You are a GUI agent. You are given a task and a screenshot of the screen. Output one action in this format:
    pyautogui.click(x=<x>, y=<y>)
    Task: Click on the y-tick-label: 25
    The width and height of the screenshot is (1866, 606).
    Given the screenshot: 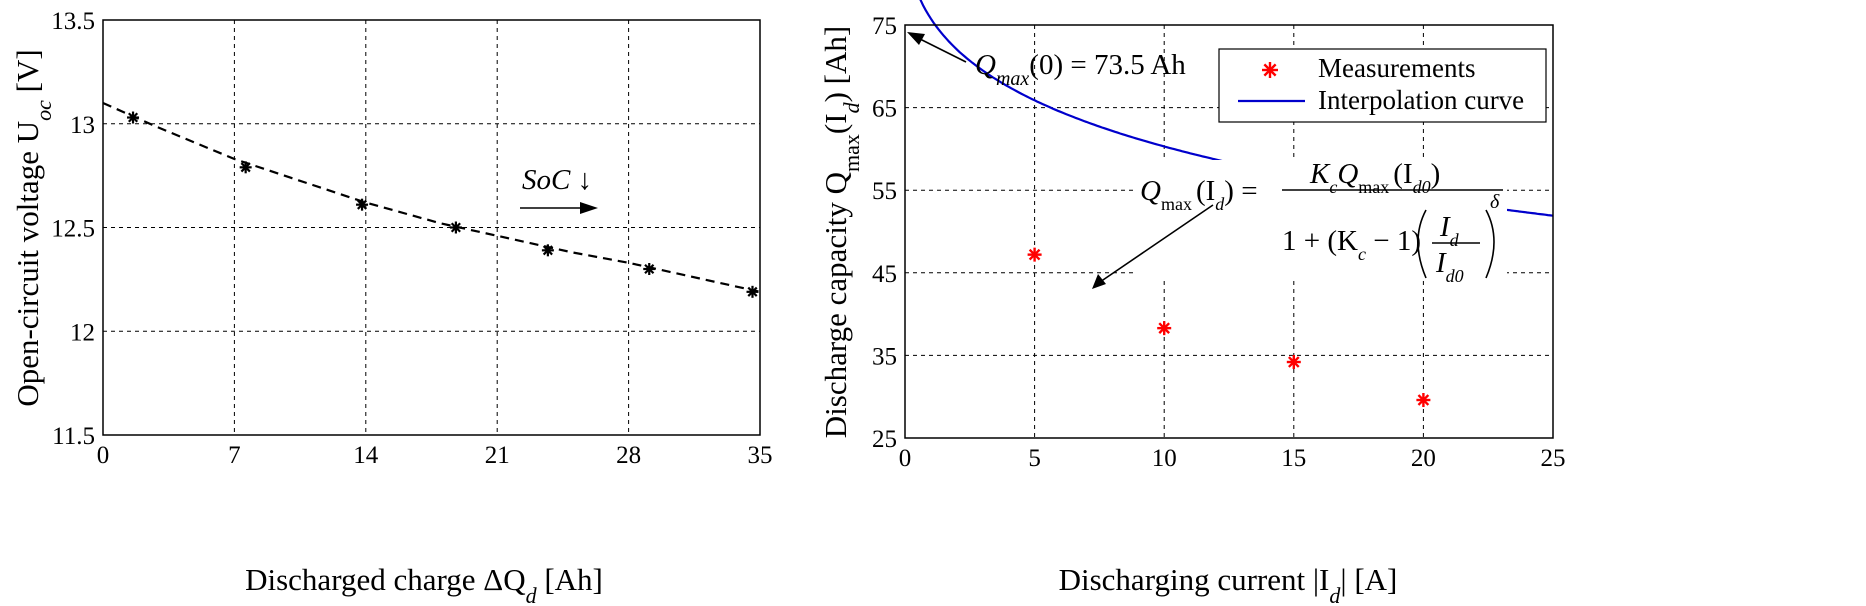 What is the action you would take?
    pyautogui.click(x=884, y=439)
    